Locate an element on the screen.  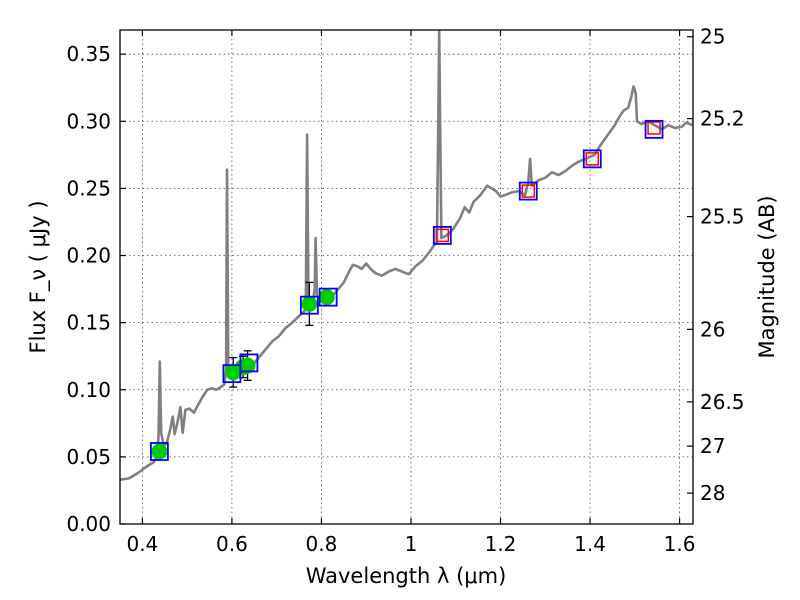
y-tick-label: 0.10 is located at coordinates (88, 390).